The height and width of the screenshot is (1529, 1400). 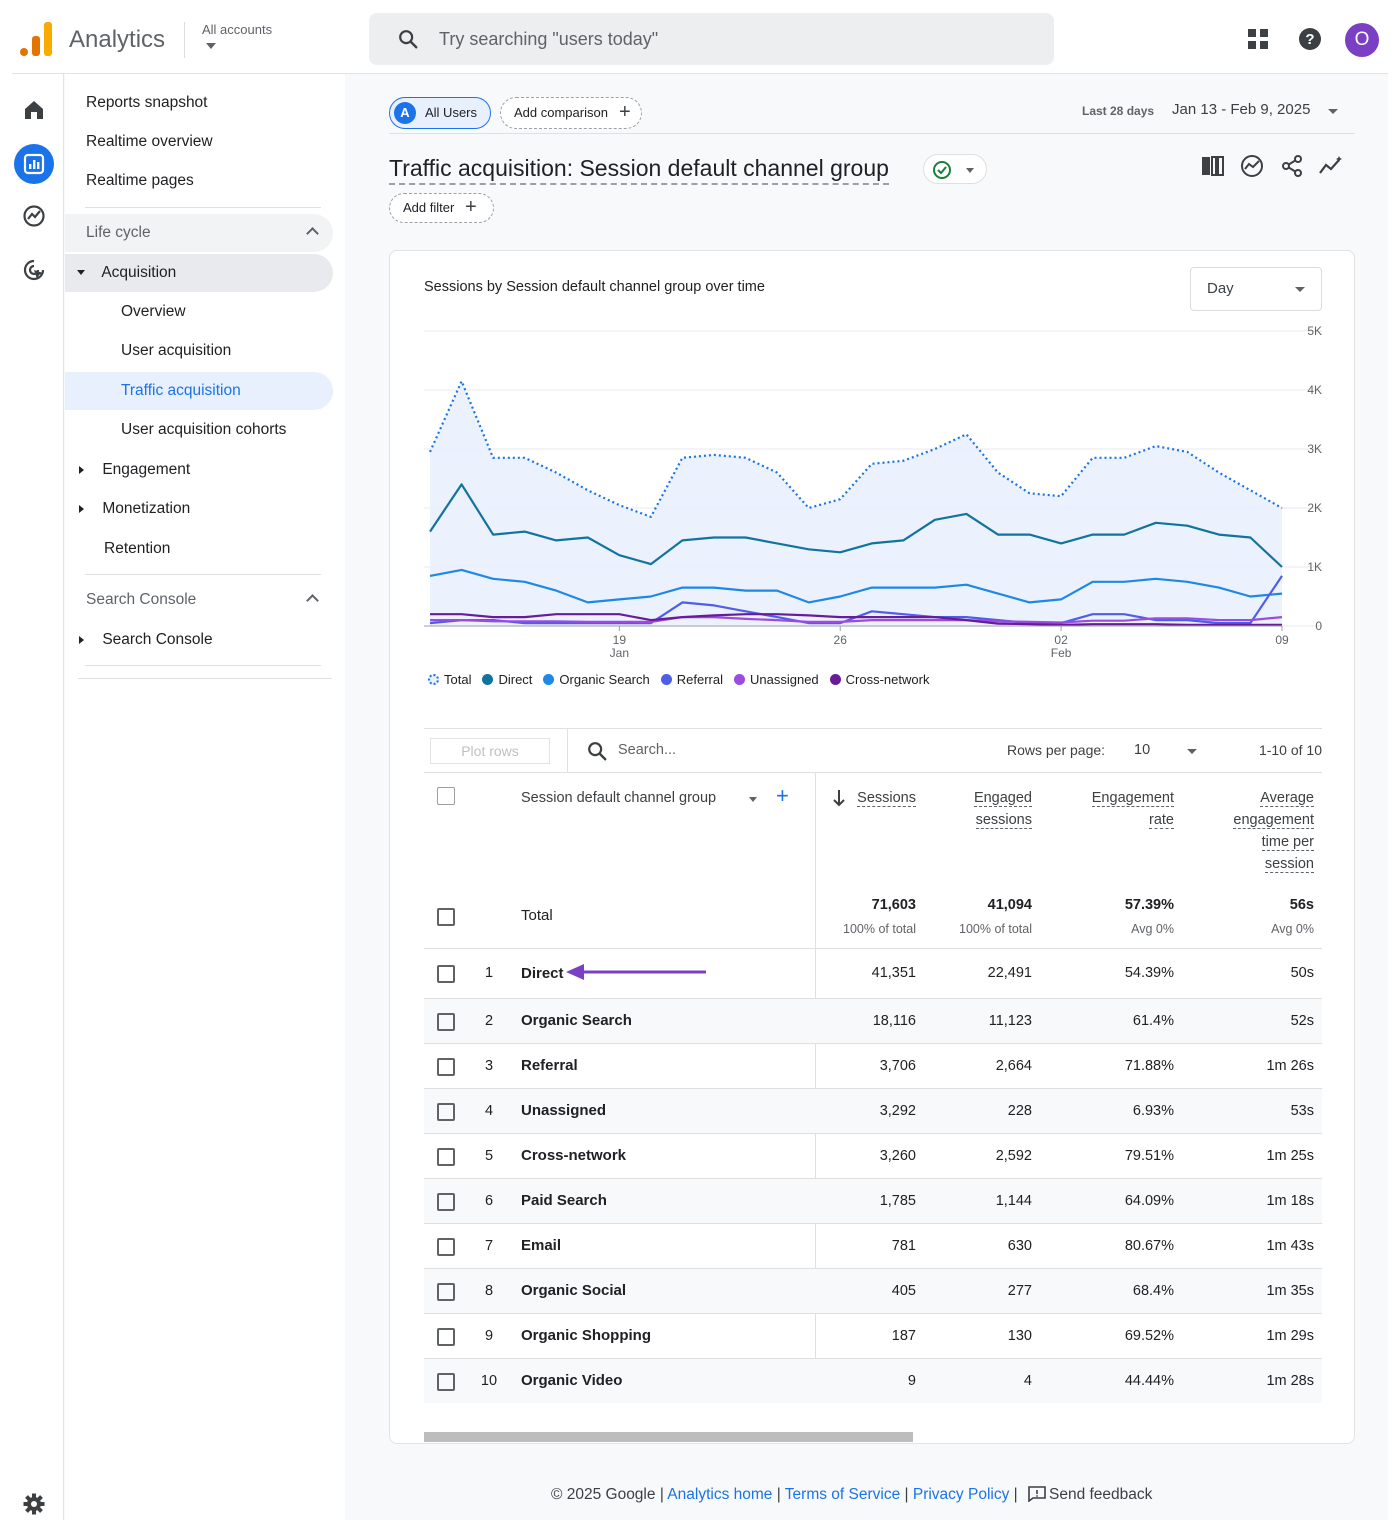 I want to click on compare-columns-icon, so click(x=1213, y=166).